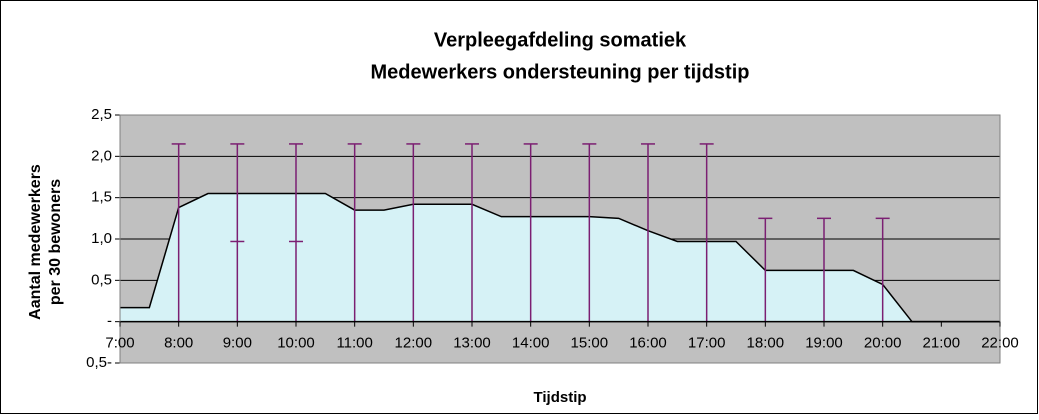 Image resolution: width=1039 pixels, height=420 pixels. Describe the element at coordinates (883, 343) in the screenshot. I see `x-tick-label: 20:00` at that location.